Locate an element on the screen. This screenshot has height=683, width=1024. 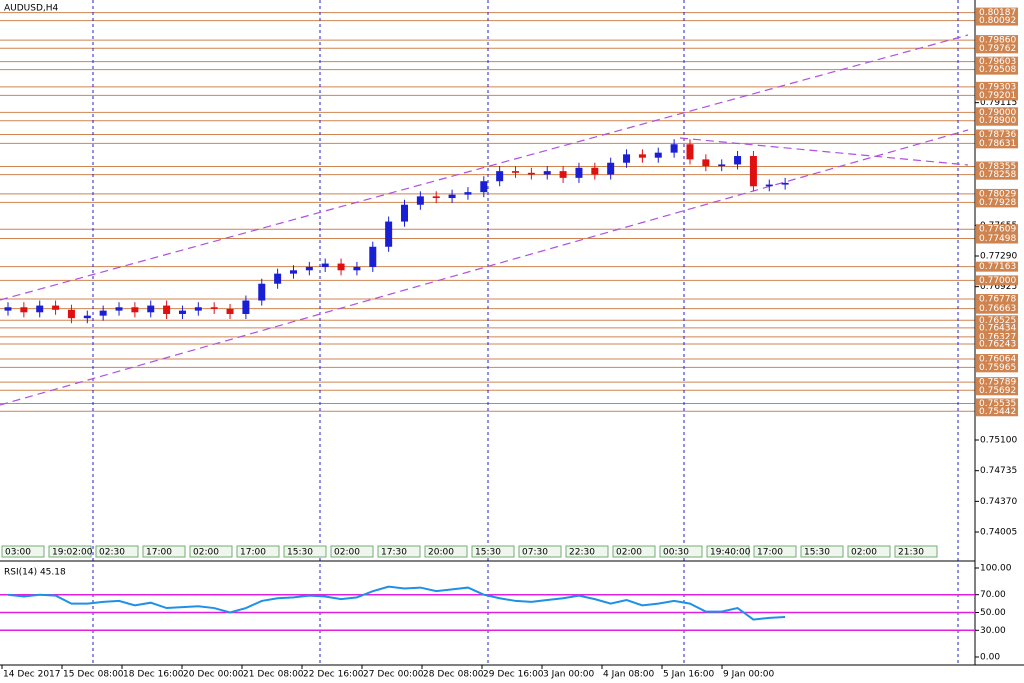
level-label: 0.76064 is located at coordinates (997, 360).